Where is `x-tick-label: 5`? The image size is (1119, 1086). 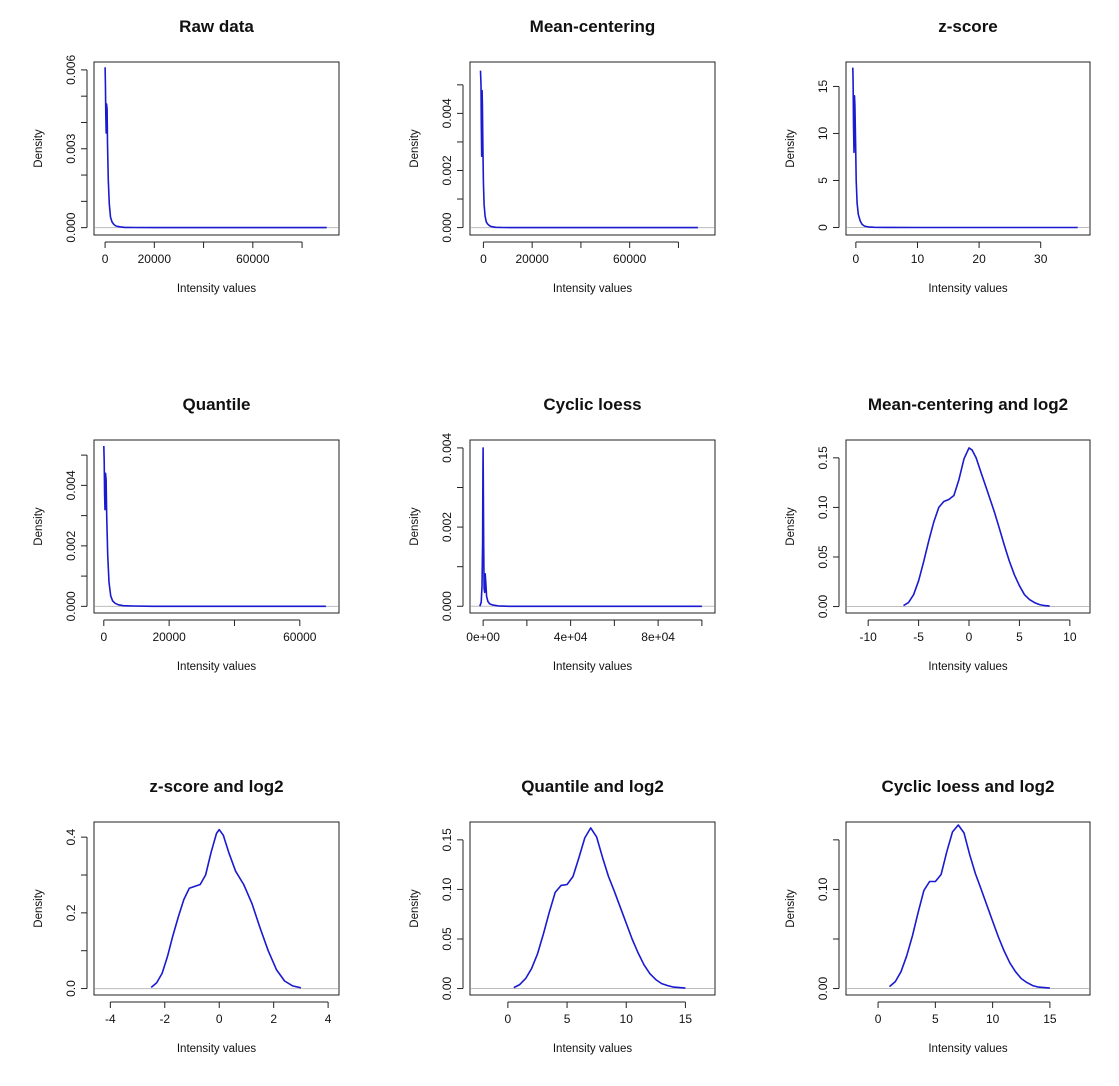
x-tick-label: 5 is located at coordinates (1019, 637).